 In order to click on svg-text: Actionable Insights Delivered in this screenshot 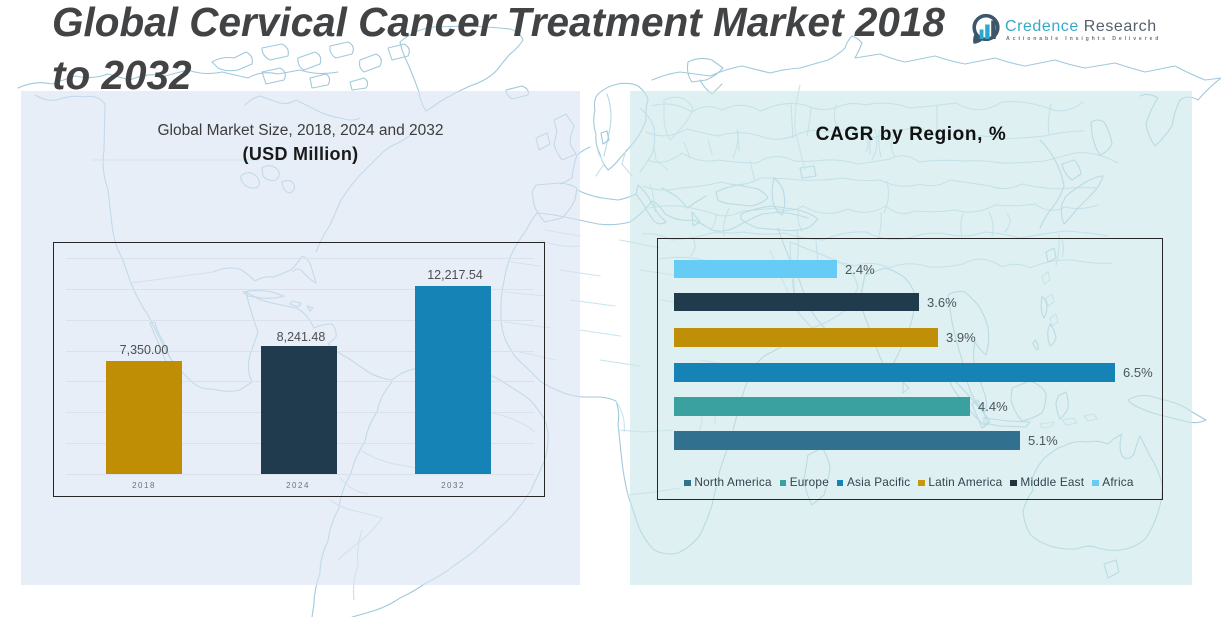, I will do `click(1083, 39)`.